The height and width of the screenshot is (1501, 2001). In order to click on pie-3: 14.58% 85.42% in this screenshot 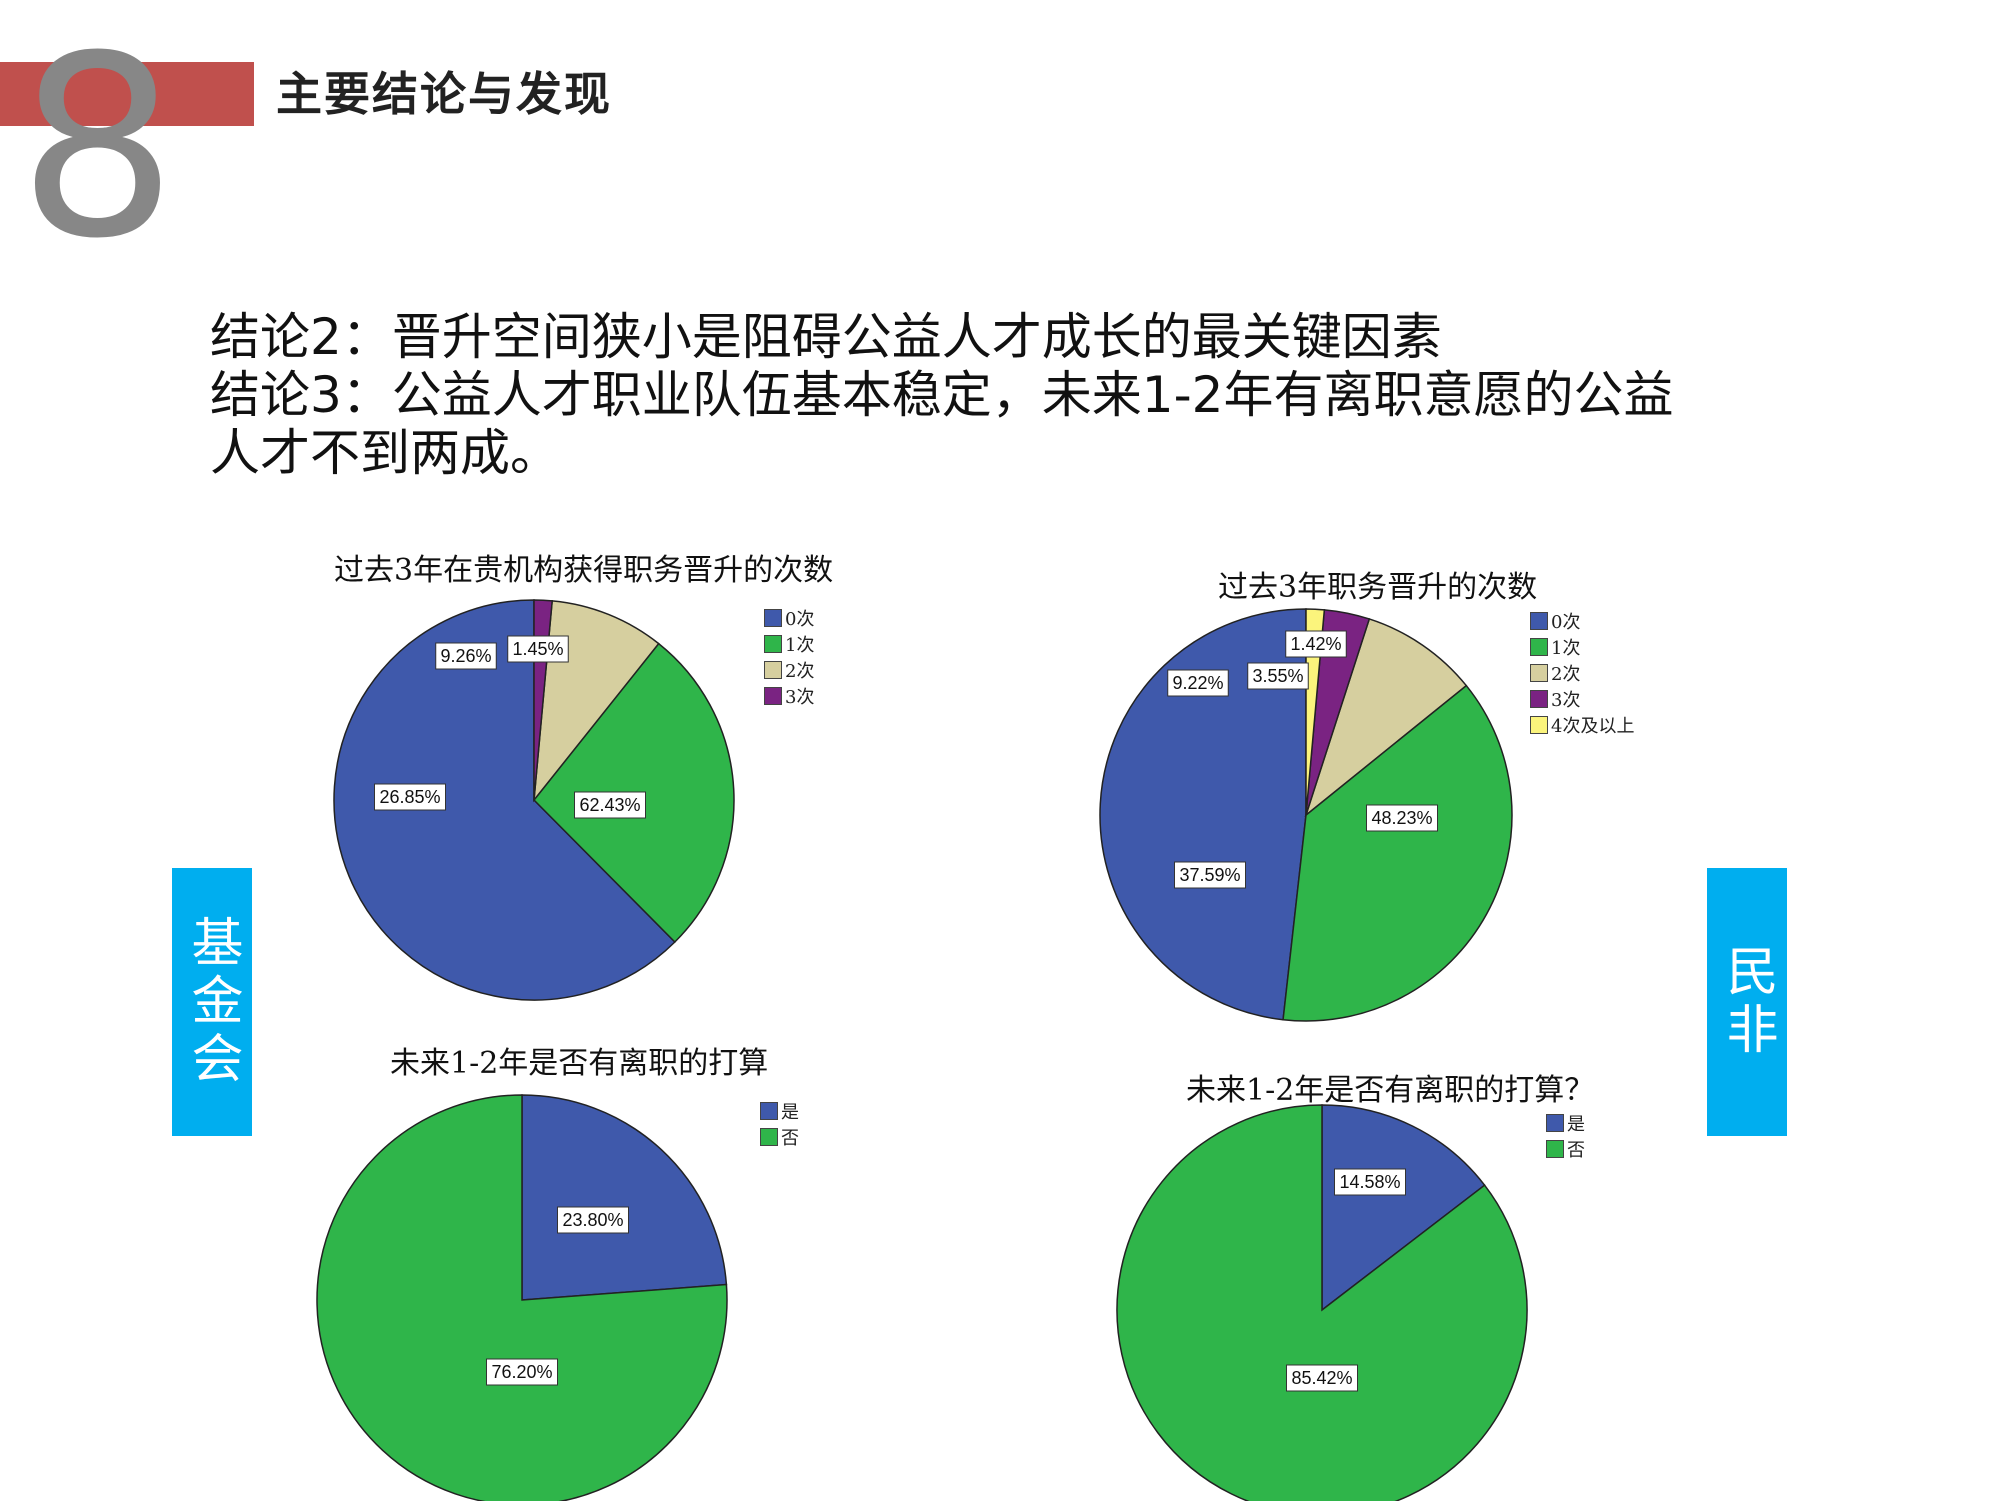, I will do `click(1322, 1302)`.